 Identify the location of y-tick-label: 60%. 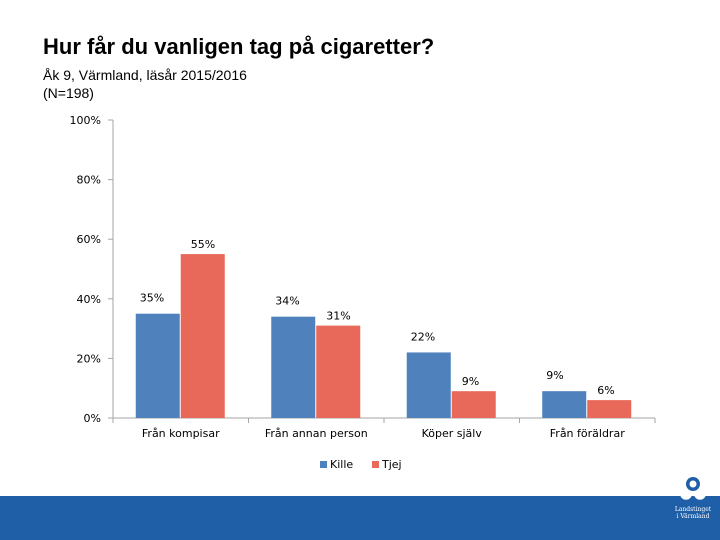
(89, 239).